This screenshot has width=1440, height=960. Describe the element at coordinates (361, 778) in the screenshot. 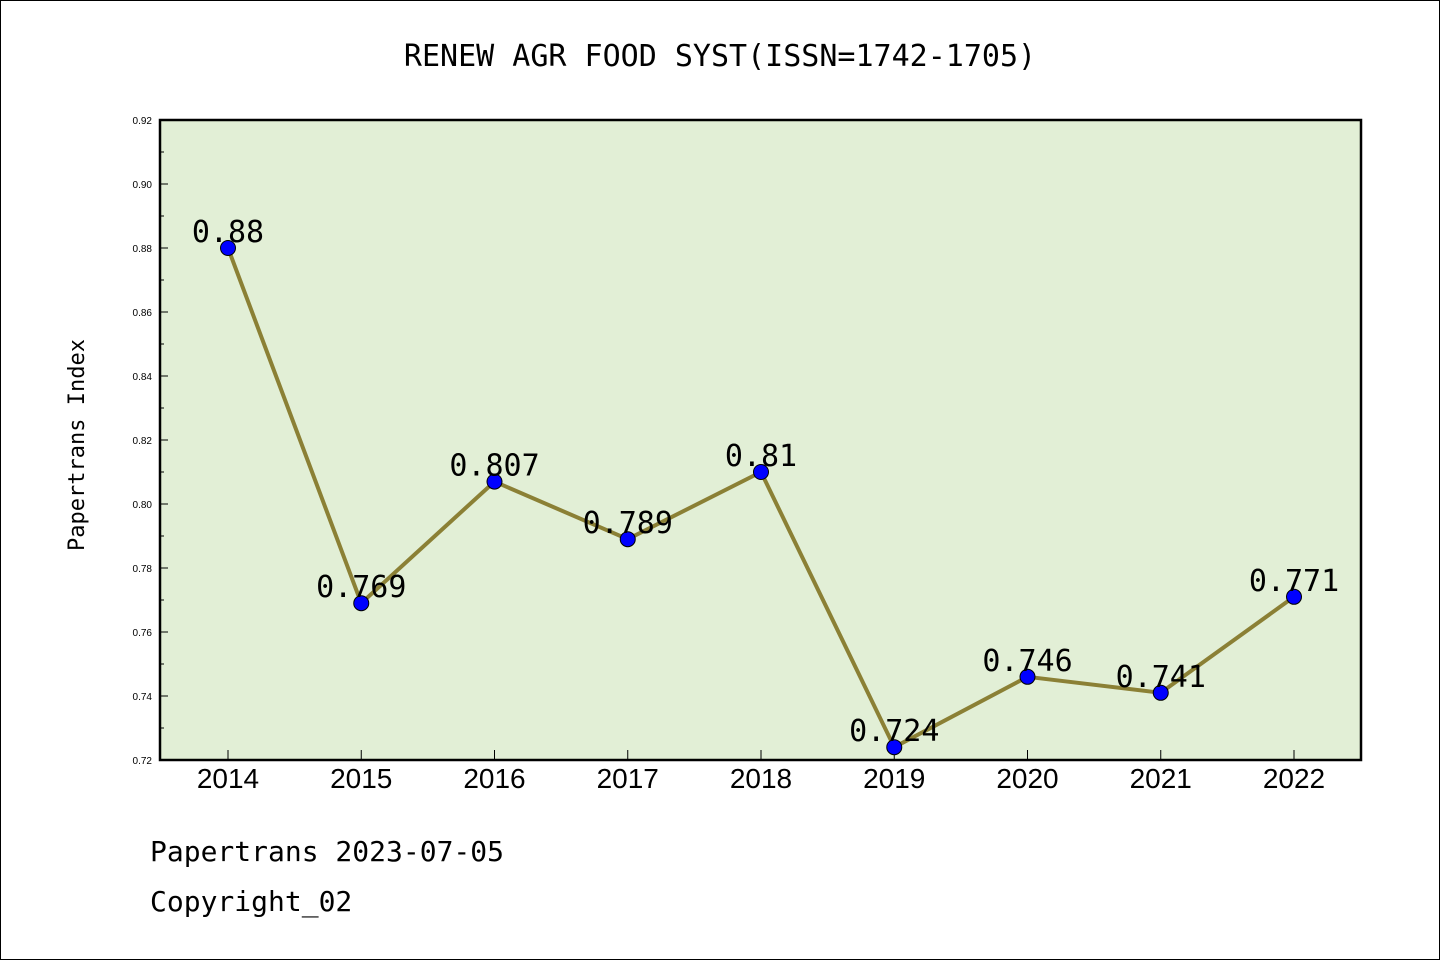

I see `x-tick-label: 2015` at that location.